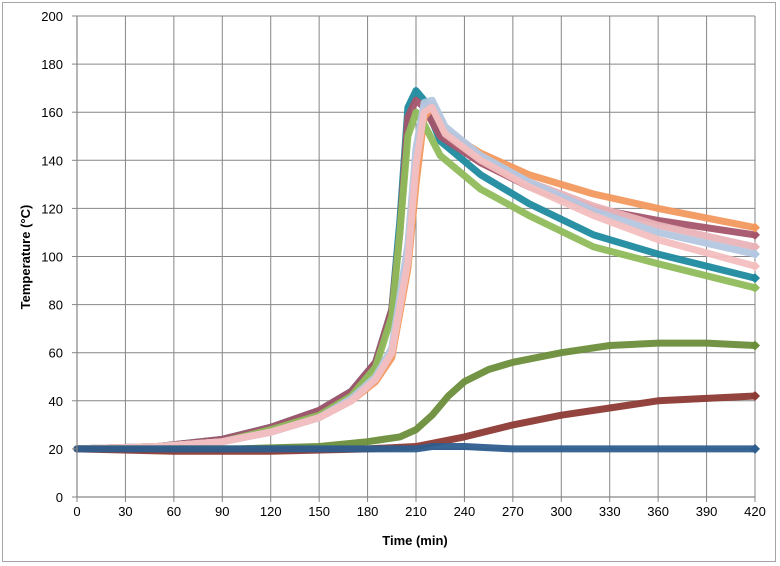 Image resolution: width=780 pixels, height=566 pixels. Describe the element at coordinates (319, 511) in the screenshot. I see `x-tick-label: 150` at that location.